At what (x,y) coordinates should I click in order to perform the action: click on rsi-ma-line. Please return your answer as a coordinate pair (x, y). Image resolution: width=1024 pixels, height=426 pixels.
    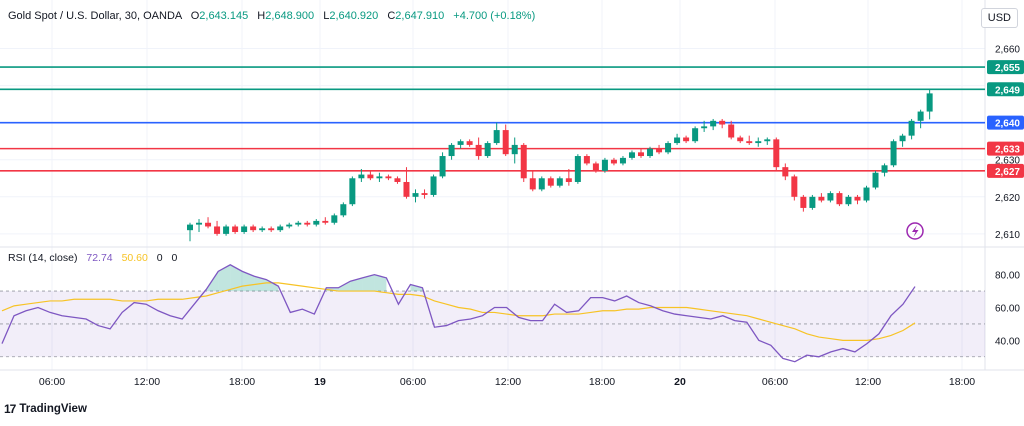
    Looking at the image, I should click on (458, 311).